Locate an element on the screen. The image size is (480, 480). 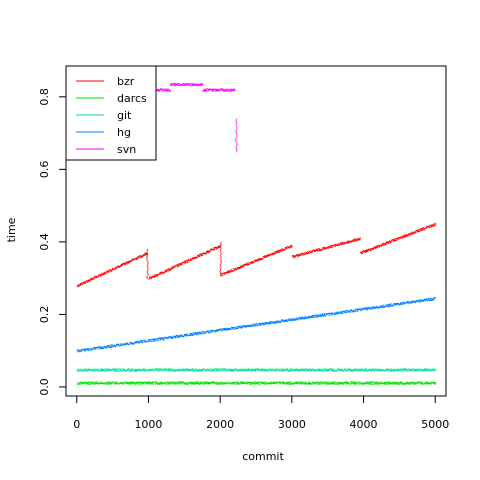
legend-label-darcs: darcs is located at coordinates (132, 98).